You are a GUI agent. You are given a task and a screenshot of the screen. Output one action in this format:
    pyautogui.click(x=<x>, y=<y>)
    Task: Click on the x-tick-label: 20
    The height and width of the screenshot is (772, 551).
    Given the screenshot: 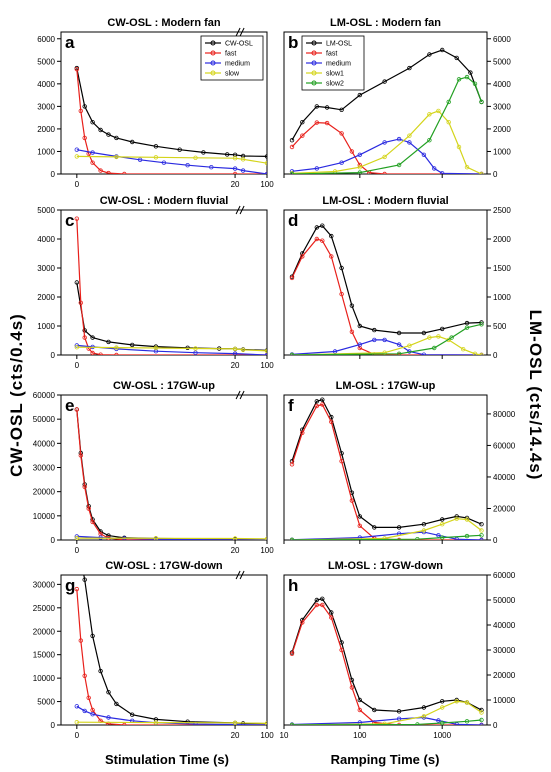 What is the action you would take?
    pyautogui.click(x=235, y=550)
    